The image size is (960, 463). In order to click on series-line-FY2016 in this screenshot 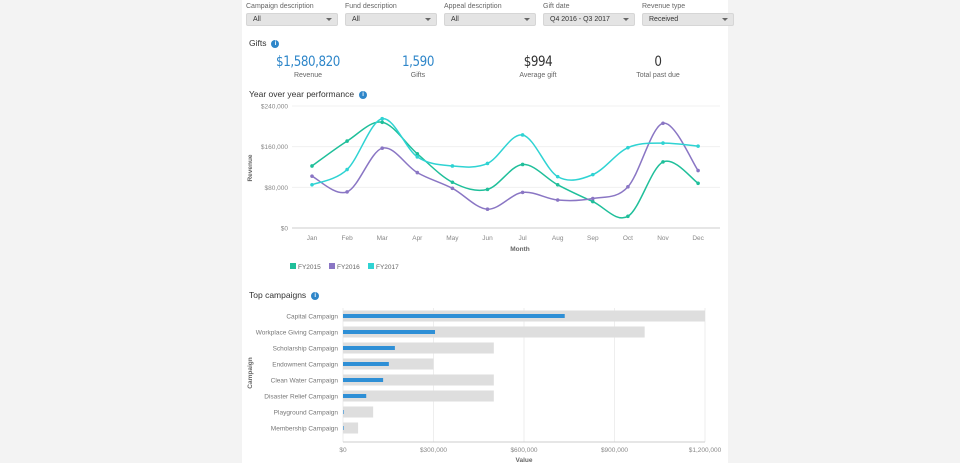, I will do `click(505, 166)`.